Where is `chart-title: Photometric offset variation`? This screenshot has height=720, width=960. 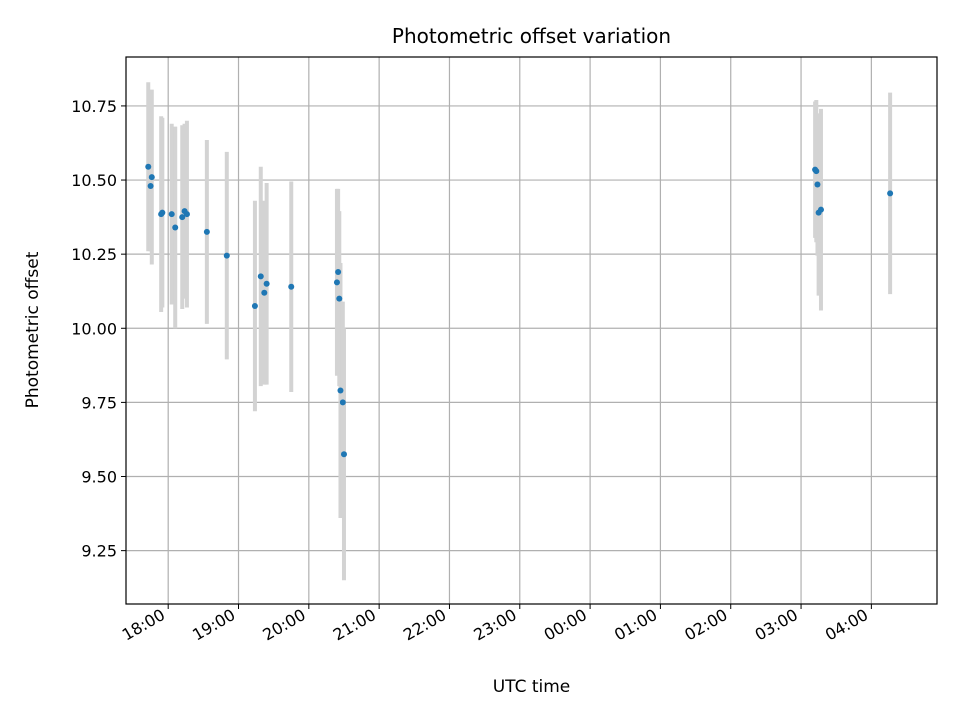
chart-title: Photometric offset variation is located at coordinates (531, 36).